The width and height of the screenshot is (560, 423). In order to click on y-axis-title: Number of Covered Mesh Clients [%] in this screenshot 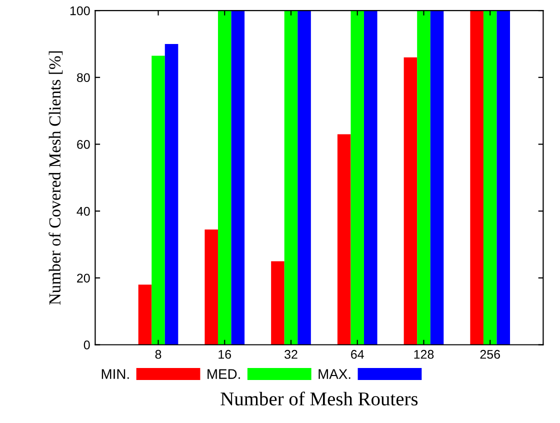, I will do `click(55, 178)`.